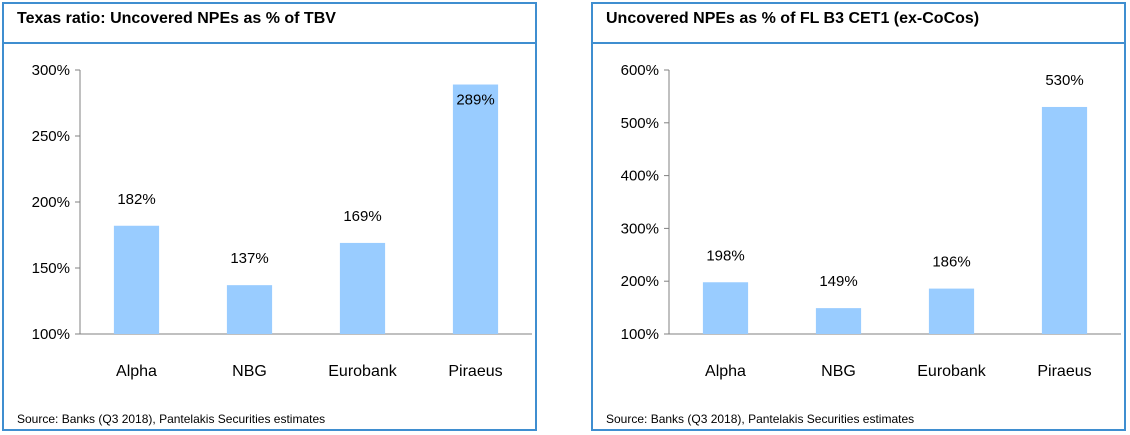 The image size is (1130, 435). I want to click on data-label: 289%, so click(475, 100).